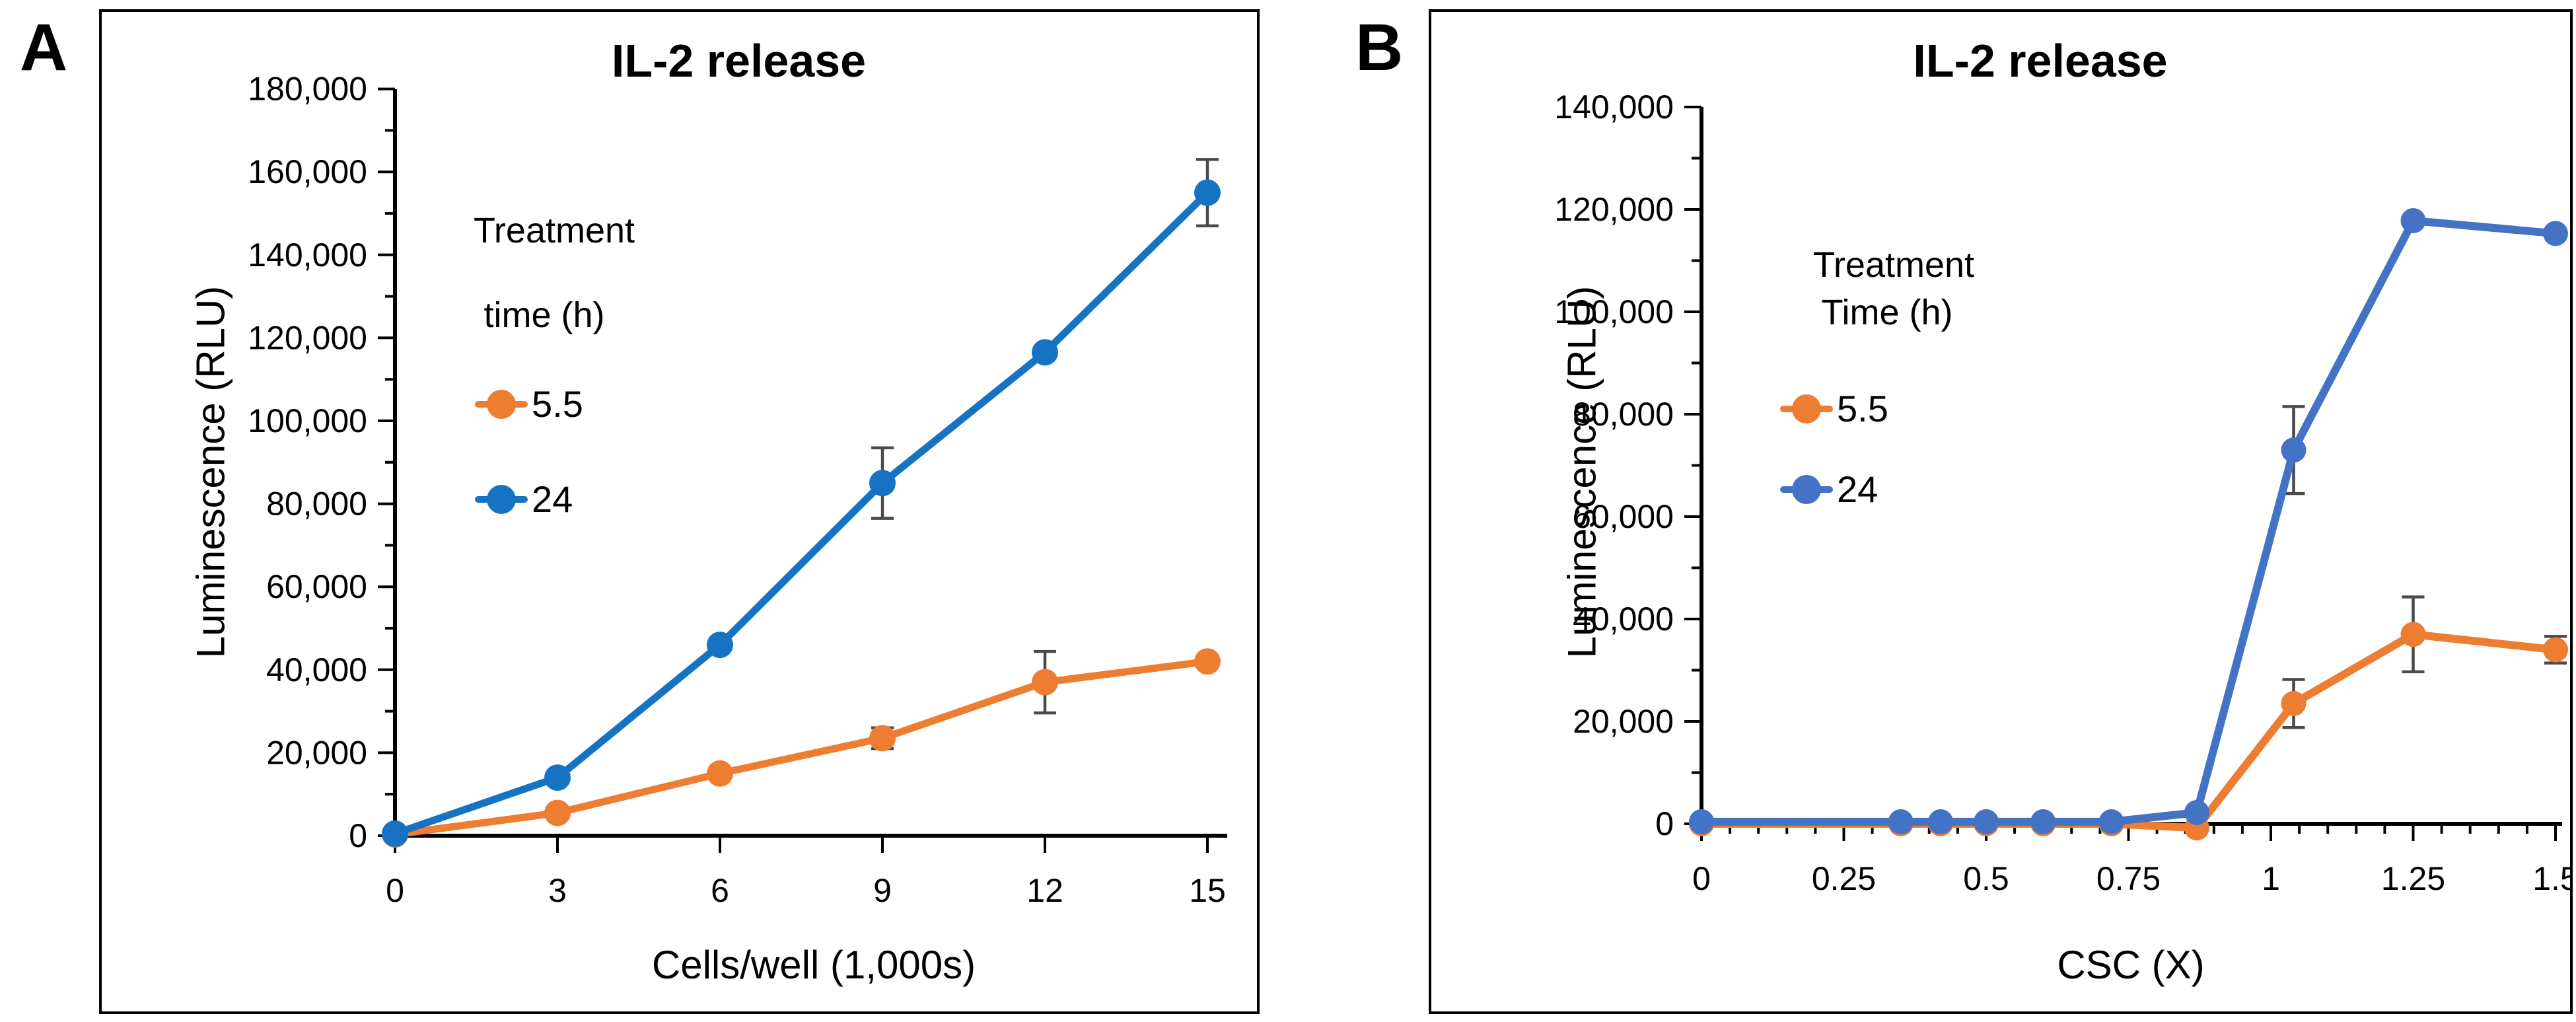  Describe the element at coordinates (2551, 878) in the screenshot. I see `svg-text: 1.5` at that location.